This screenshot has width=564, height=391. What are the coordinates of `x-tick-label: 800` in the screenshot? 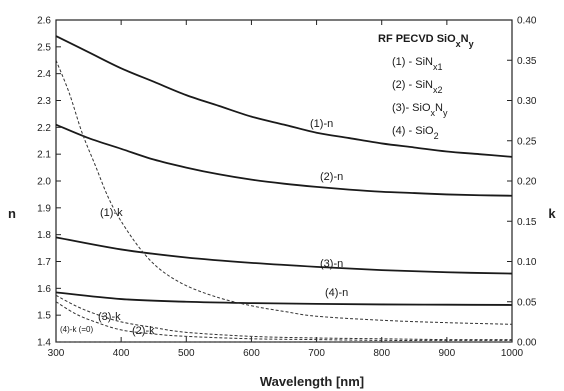 It's located at (381, 353).